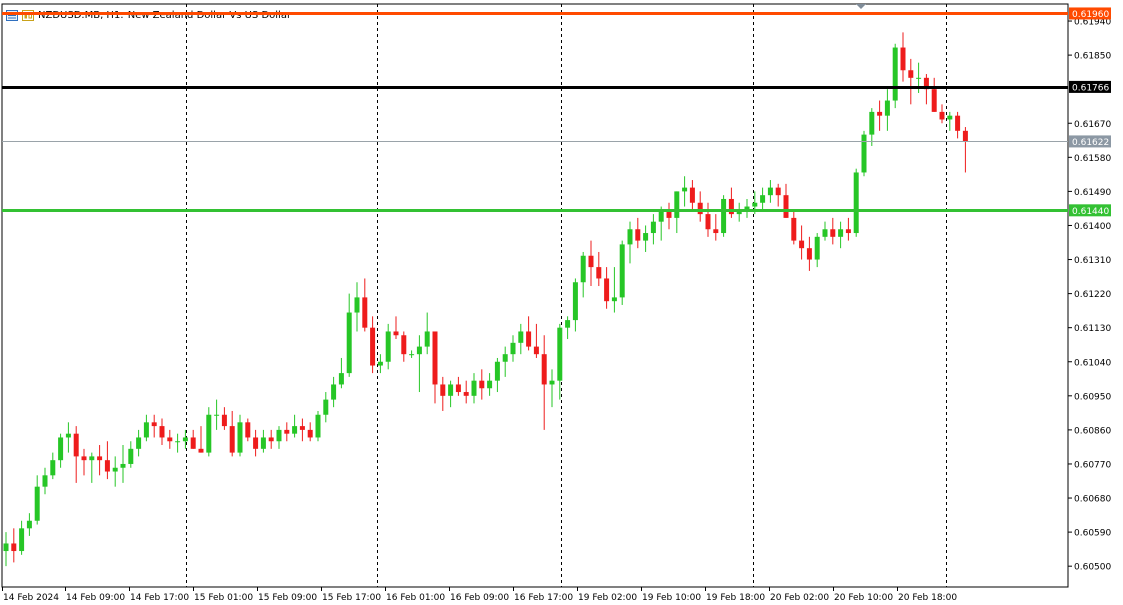 The image size is (1123, 605). I want to click on price-badge-label: 0.61440, so click(1090, 212).